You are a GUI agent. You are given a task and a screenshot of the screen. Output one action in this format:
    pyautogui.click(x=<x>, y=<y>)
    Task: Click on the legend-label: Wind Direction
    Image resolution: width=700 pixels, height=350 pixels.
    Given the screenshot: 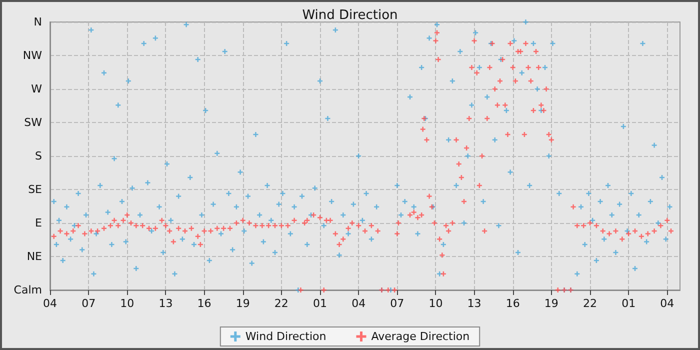 What is the action you would take?
    pyautogui.click(x=285, y=336)
    